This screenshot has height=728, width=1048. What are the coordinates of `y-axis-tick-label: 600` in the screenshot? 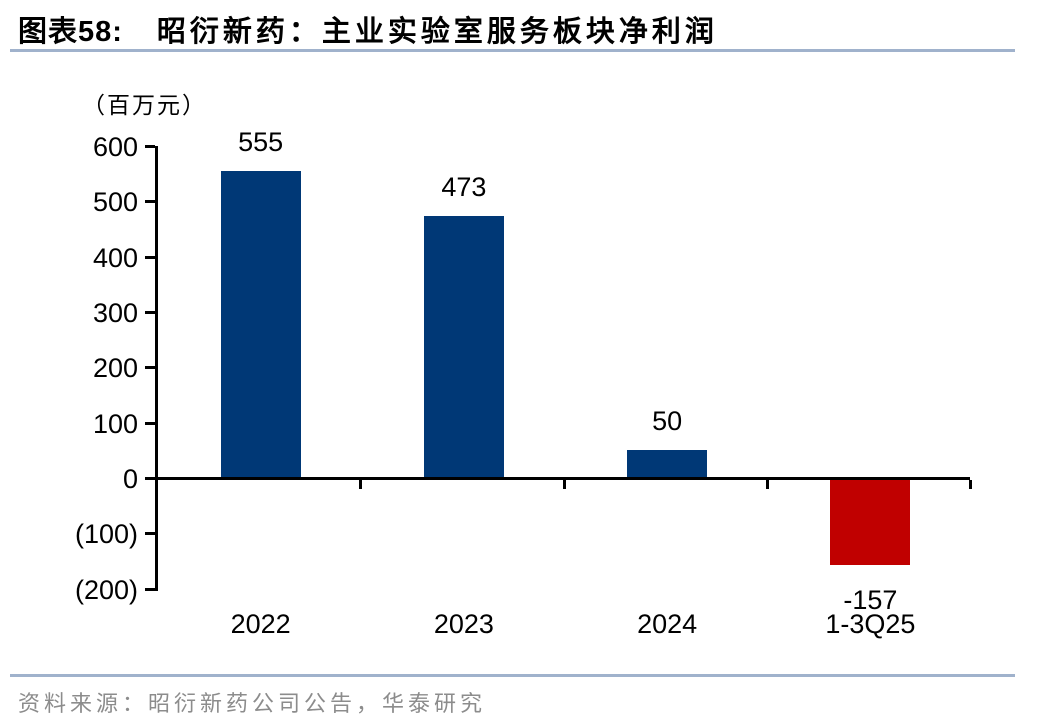 It's located at (115, 147).